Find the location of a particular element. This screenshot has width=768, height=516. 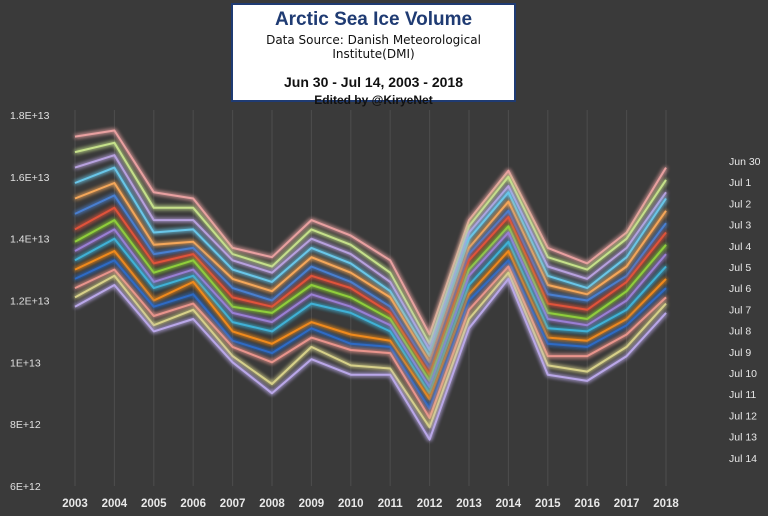

legend-label: Jul 1 is located at coordinates (740, 183).